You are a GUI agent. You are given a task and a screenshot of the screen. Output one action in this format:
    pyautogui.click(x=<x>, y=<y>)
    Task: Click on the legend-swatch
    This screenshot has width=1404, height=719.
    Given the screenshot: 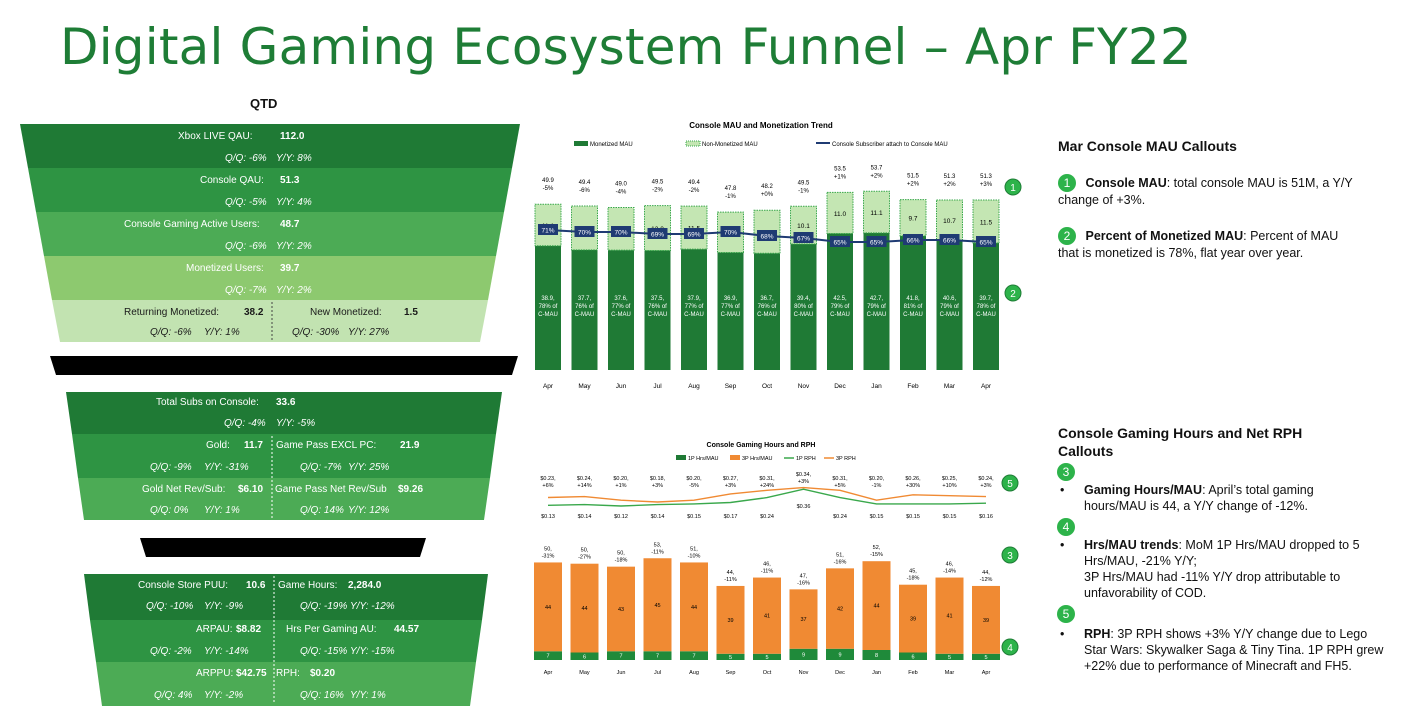 What is the action you would take?
    pyautogui.click(x=693, y=143)
    